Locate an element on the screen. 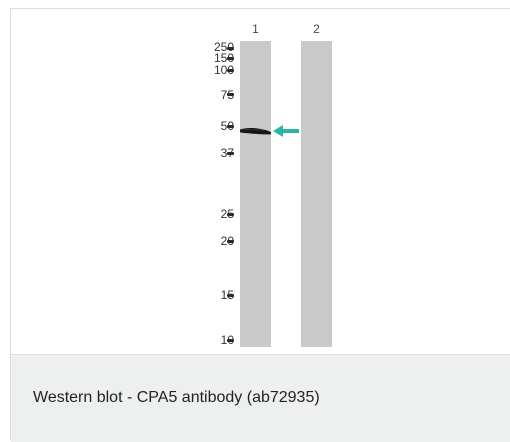  marker-label-250: 250 is located at coordinates (223, 47).